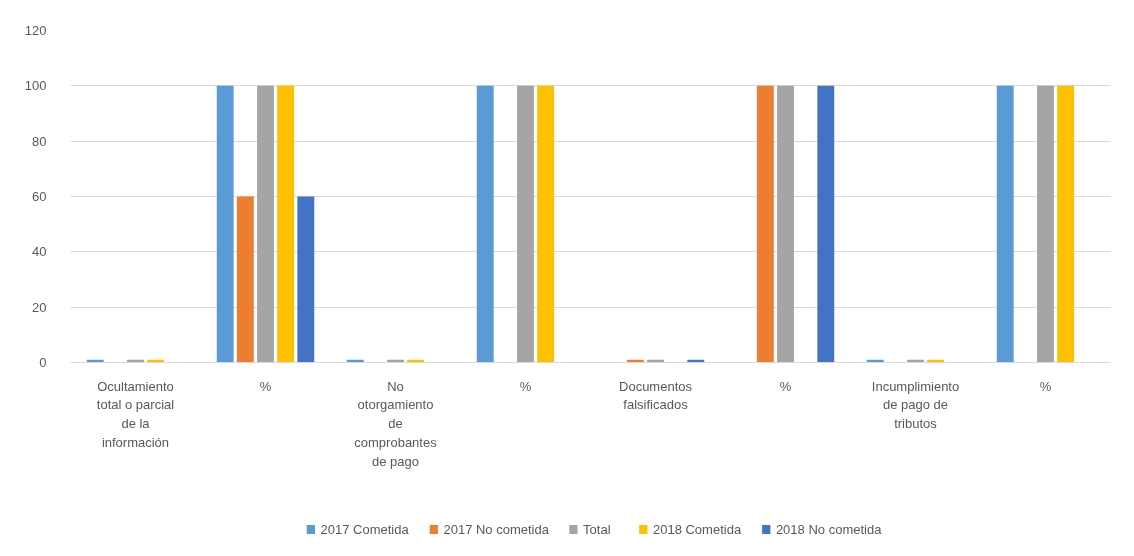 This screenshot has width=1134, height=556. What do you see at coordinates (39, 196) in the screenshot?
I see `y-tick-label: 60` at bounding box center [39, 196].